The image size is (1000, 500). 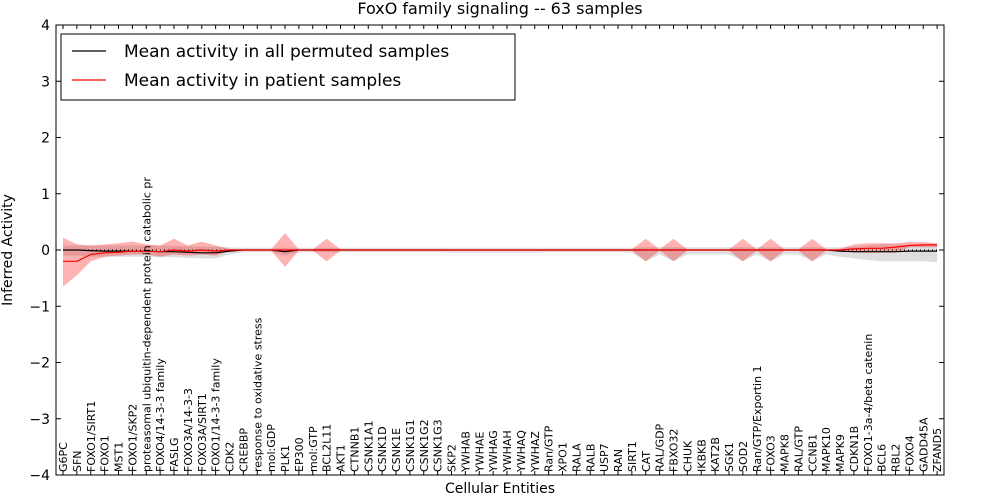 What do you see at coordinates (771, 453) in the screenshot?
I see `x-tick-label: FOXO3` at bounding box center [771, 453].